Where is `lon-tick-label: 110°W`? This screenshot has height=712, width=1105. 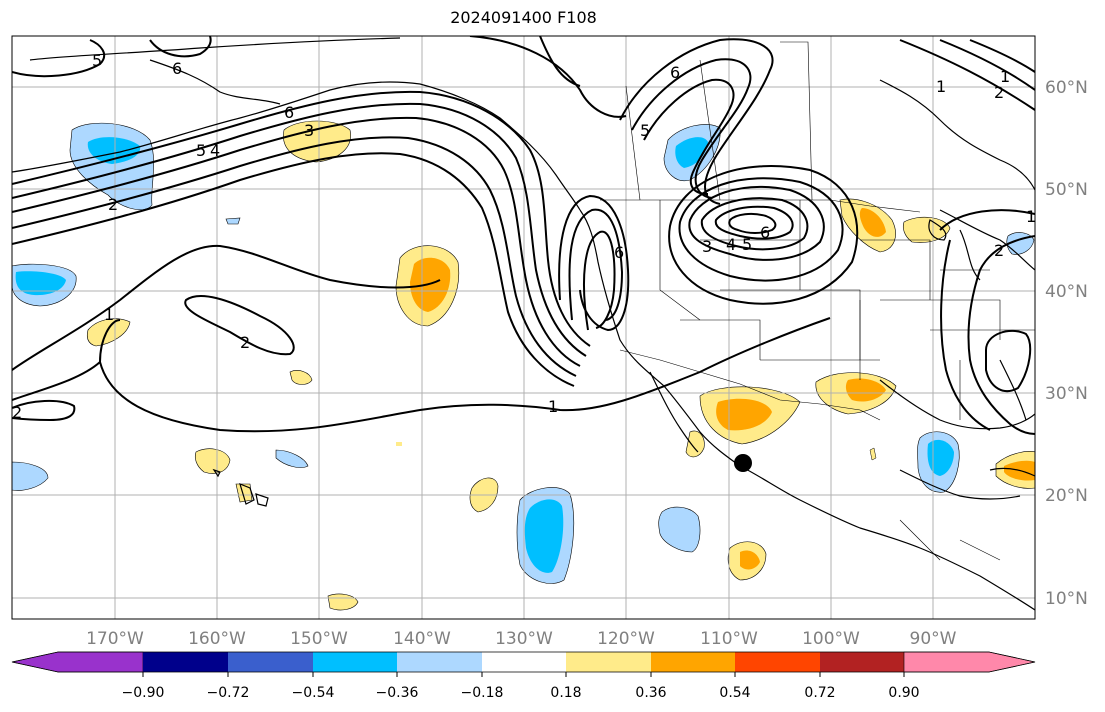 lon-tick-label: 110°W is located at coordinates (729, 639).